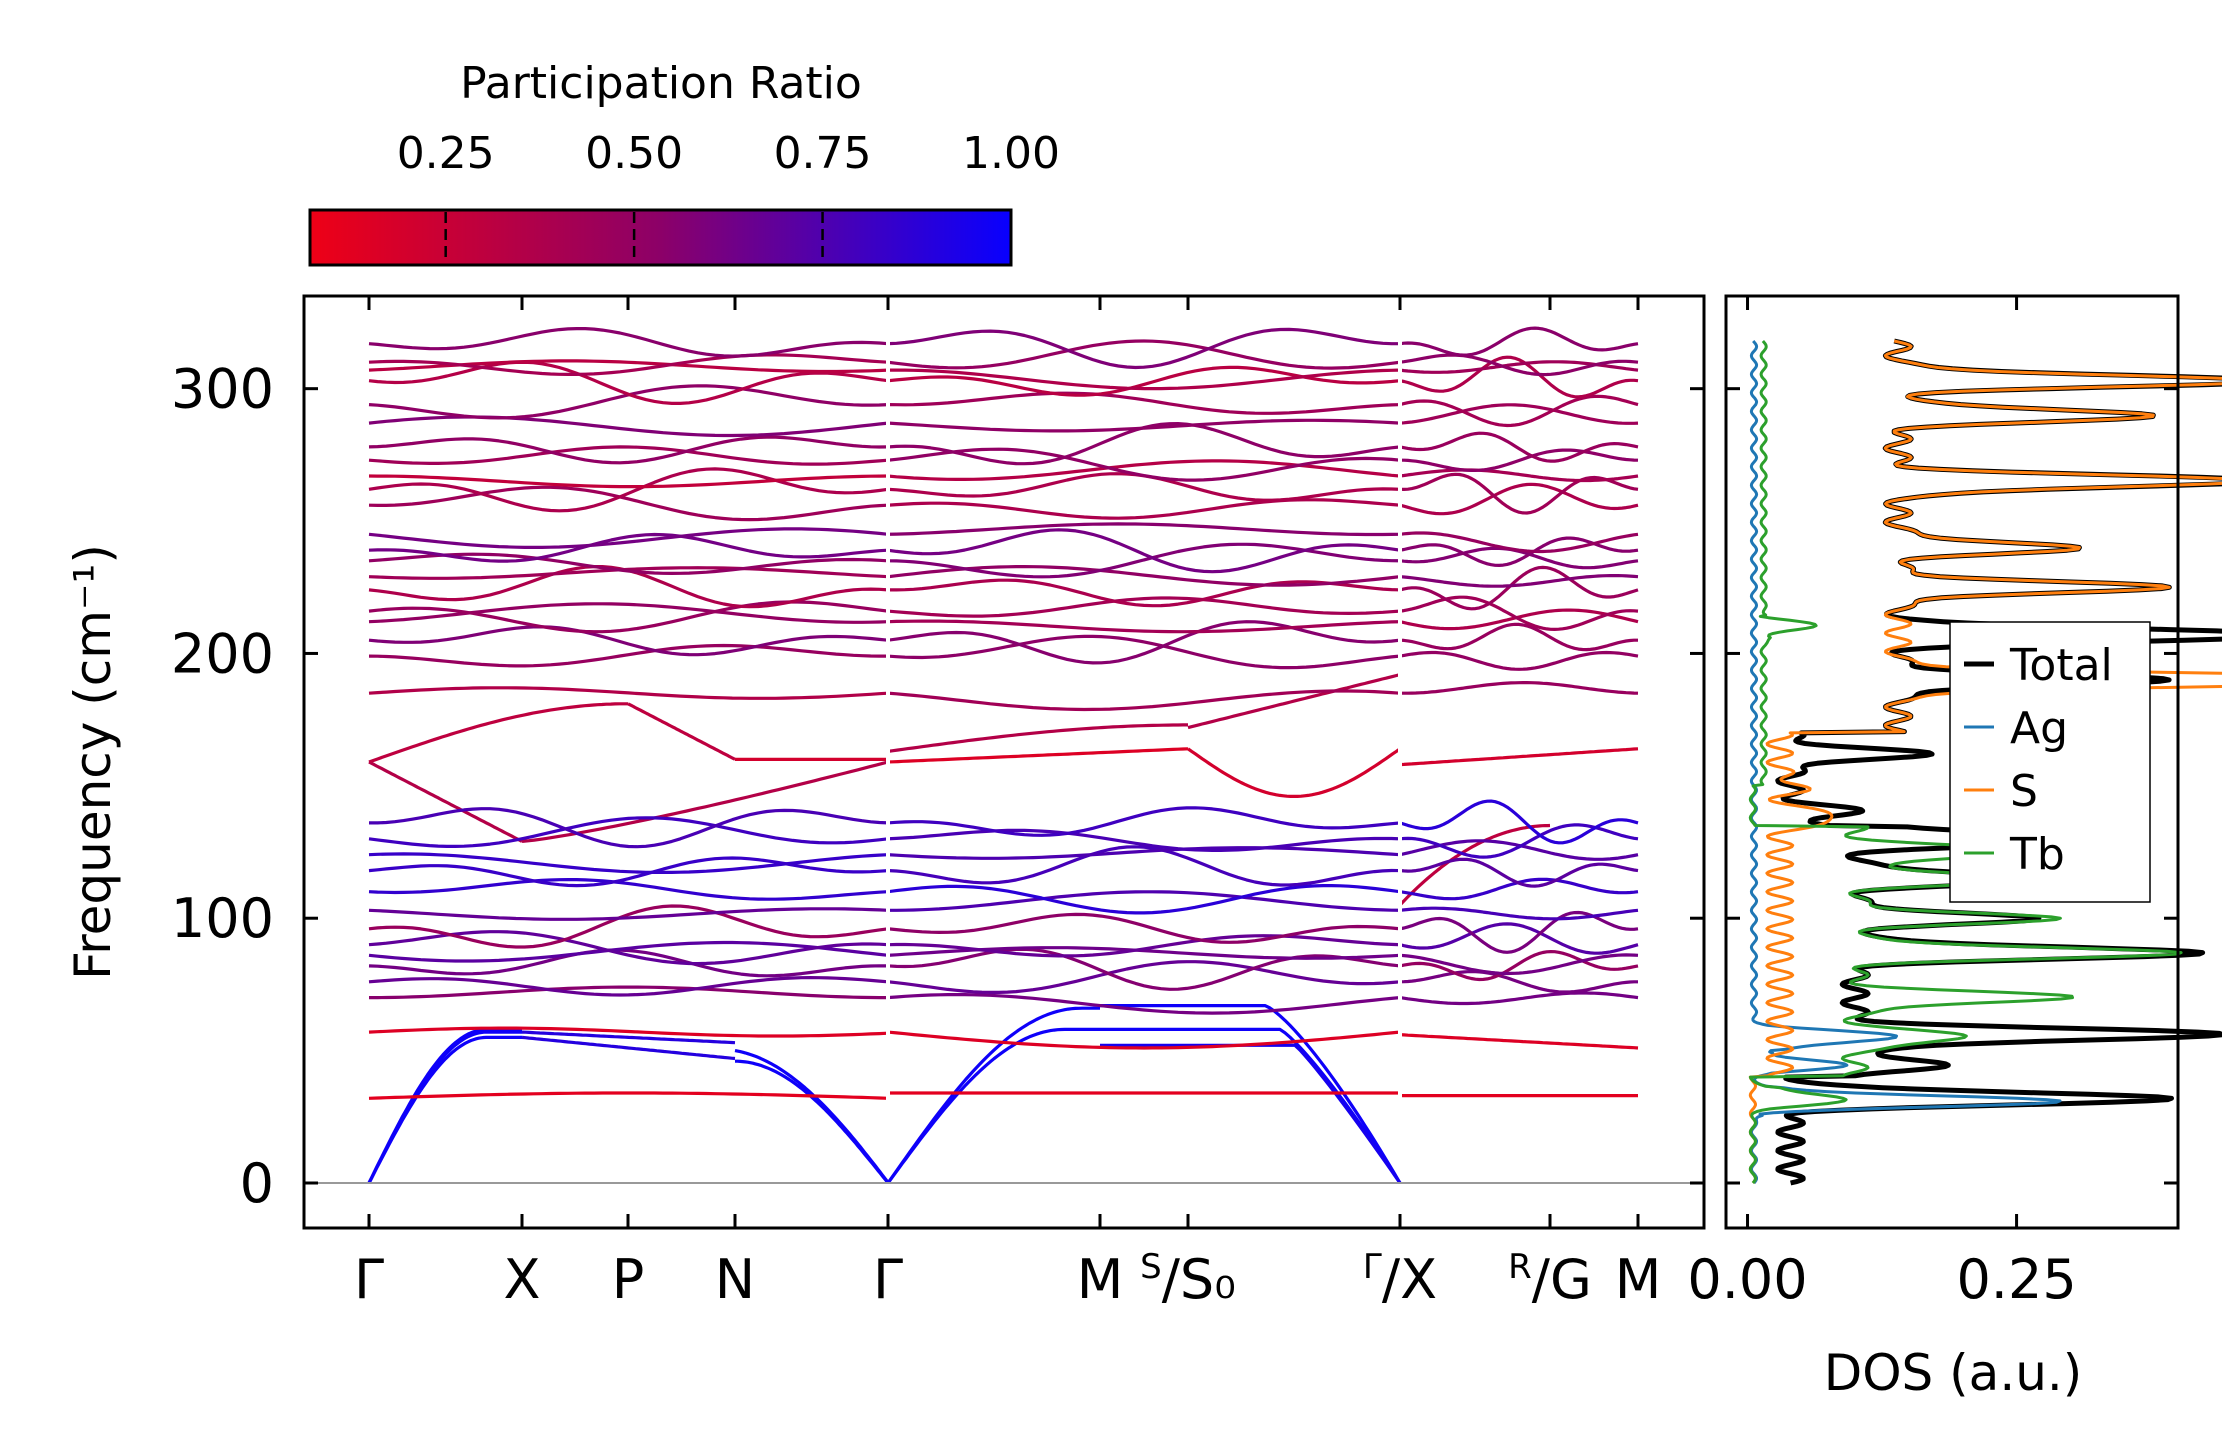  What do you see at coordinates (661, 83) in the screenshot?
I see `colorbar-title: Participation Ratio` at bounding box center [661, 83].